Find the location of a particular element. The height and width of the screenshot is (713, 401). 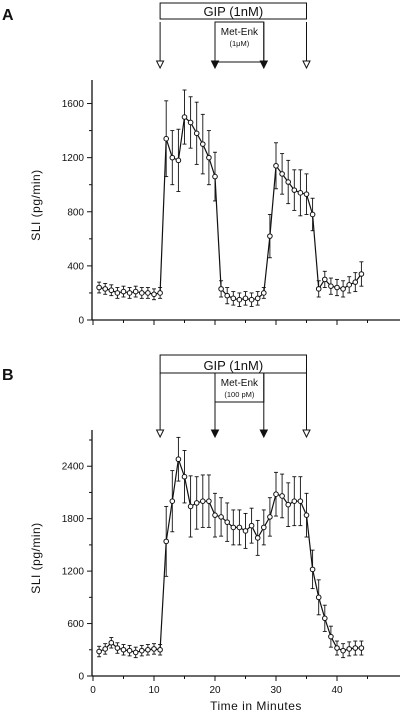

met-enk-bar-label: Met-Enk is located at coordinates (240, 383).